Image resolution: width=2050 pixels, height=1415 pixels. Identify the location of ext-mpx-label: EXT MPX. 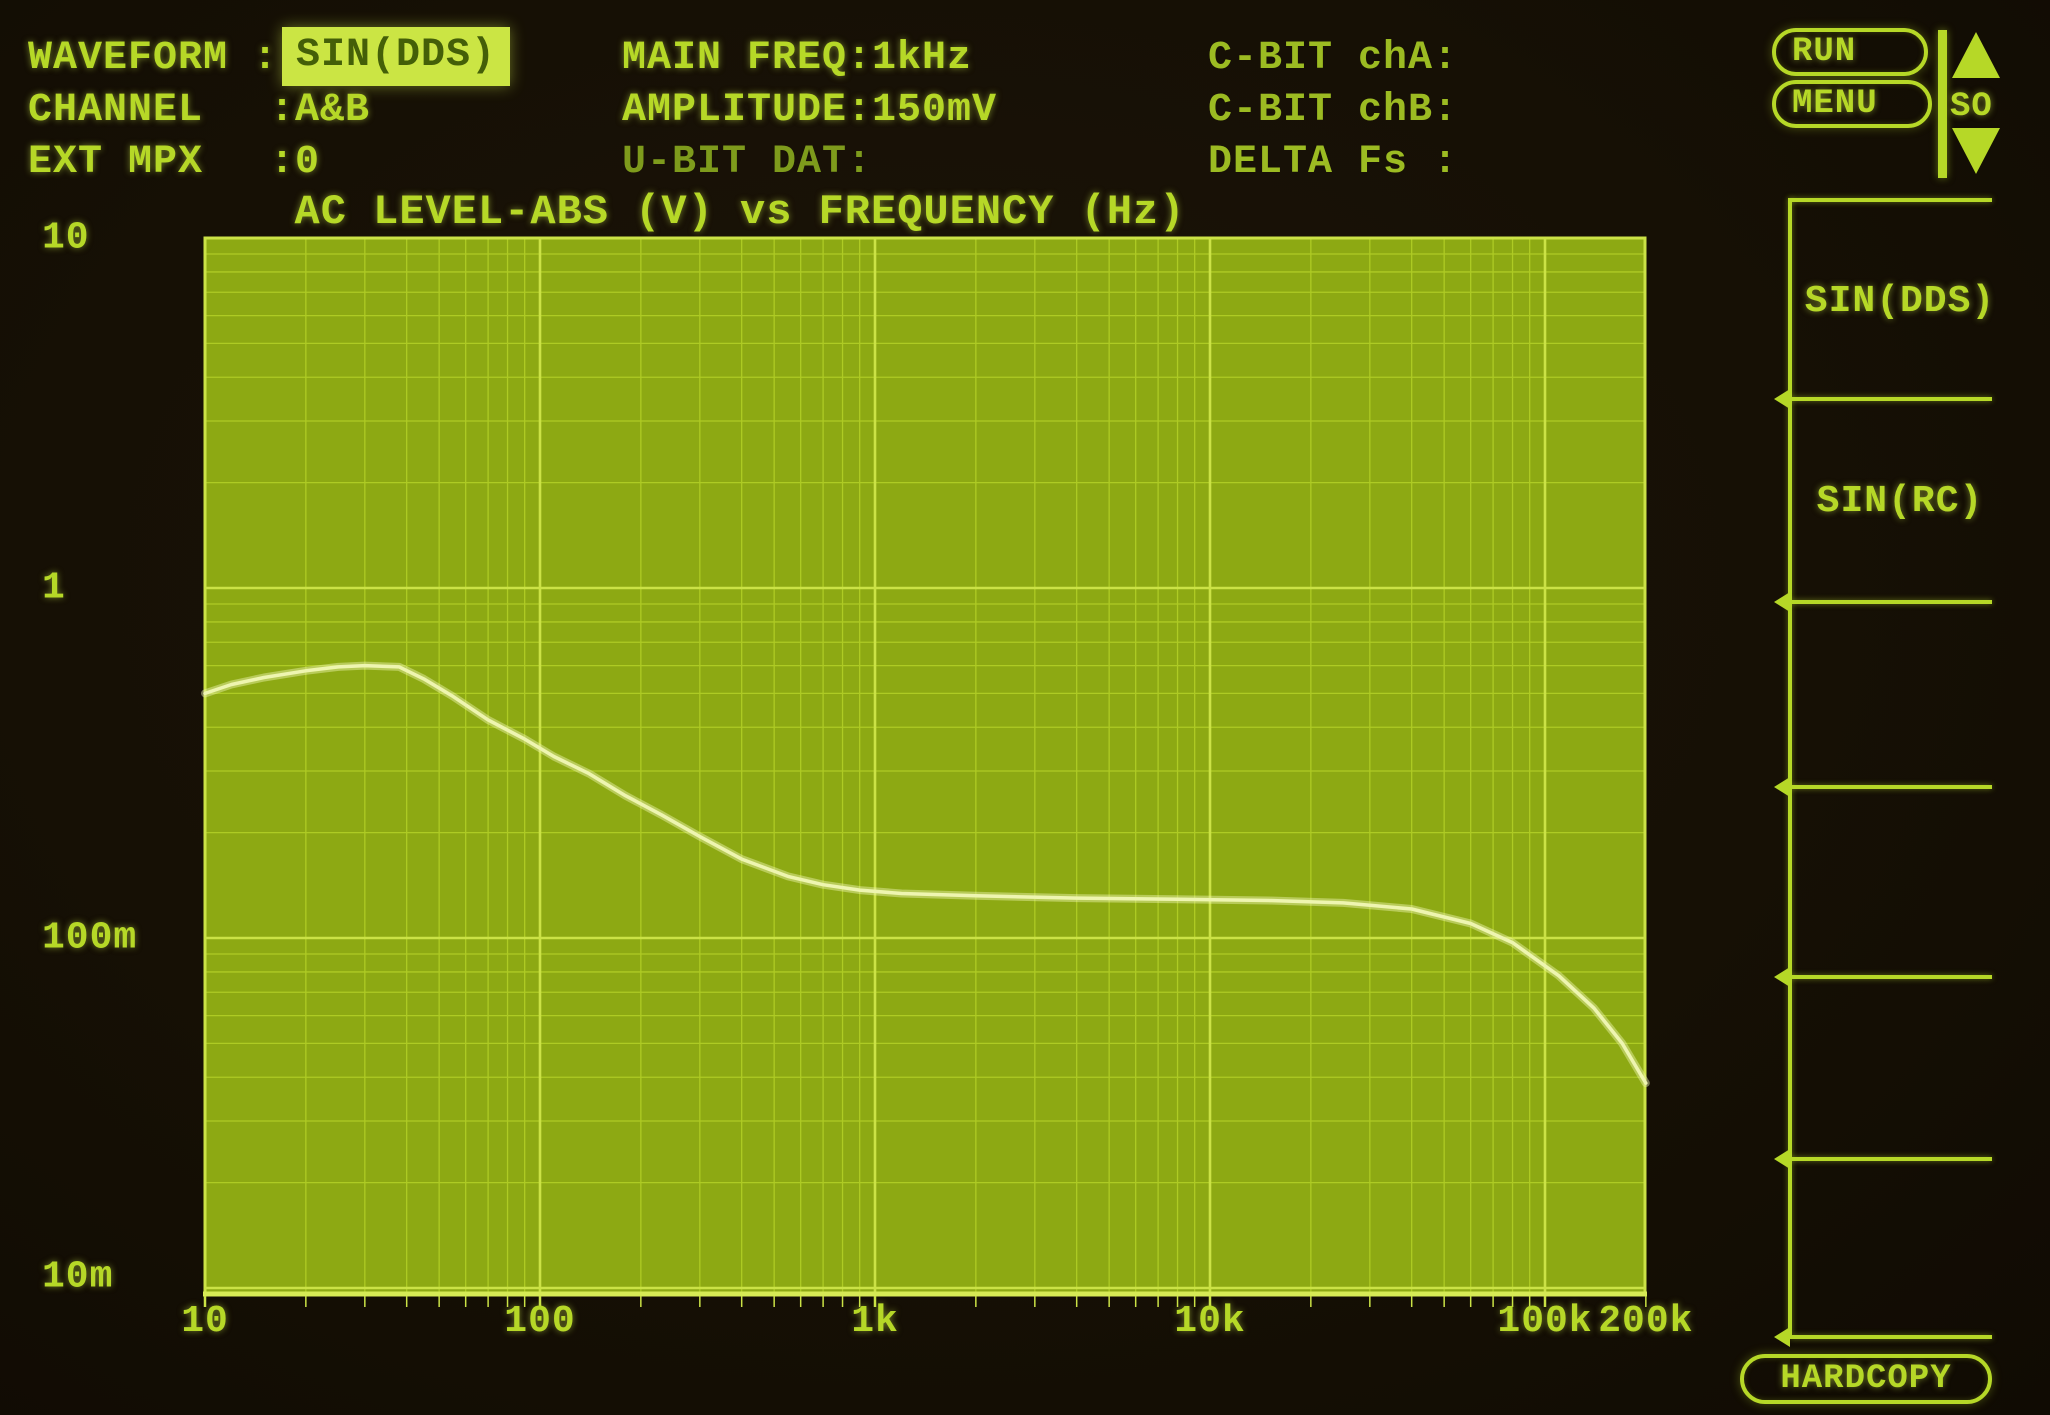
(116, 162).